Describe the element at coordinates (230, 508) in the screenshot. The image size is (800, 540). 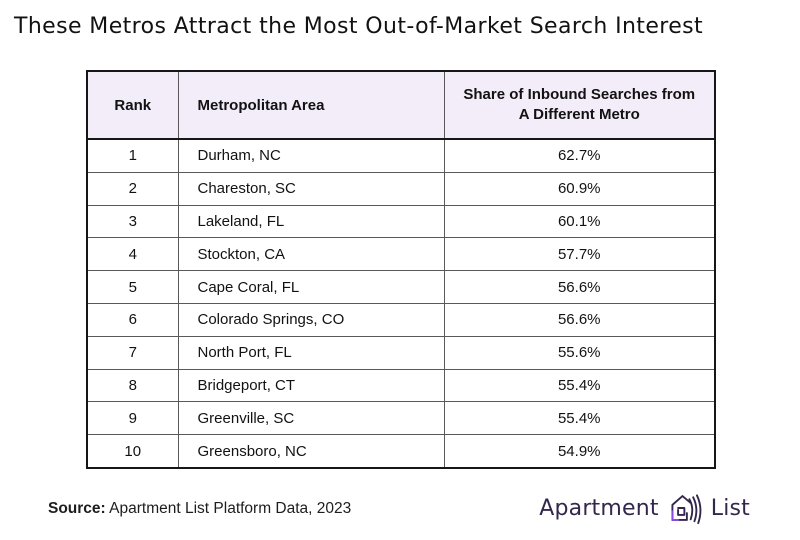
I see `source-text: Apartment List Platform Data, 2023` at that location.